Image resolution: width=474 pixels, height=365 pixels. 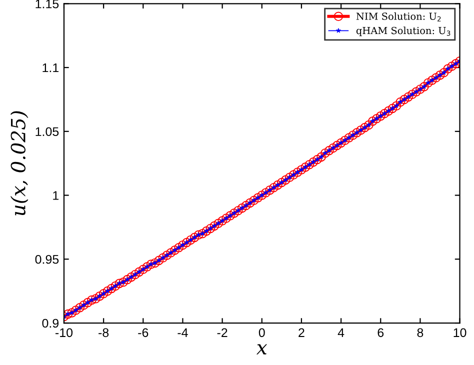 I want to click on x-tick-label: 4, so click(x=341, y=332).